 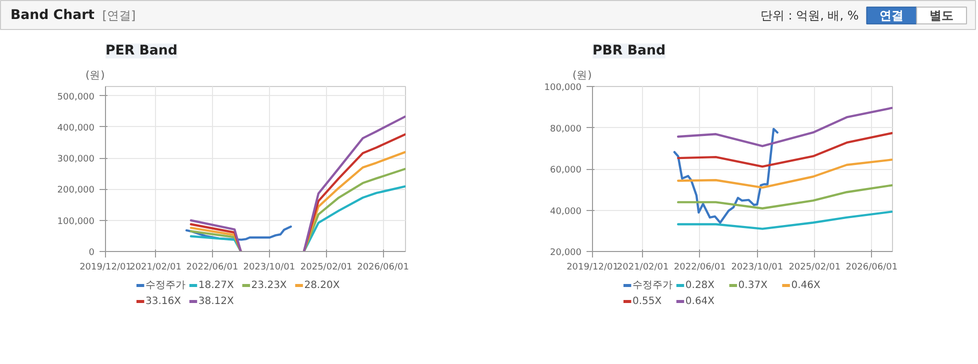 I want to click on text: 연결, so click(x=892, y=15).